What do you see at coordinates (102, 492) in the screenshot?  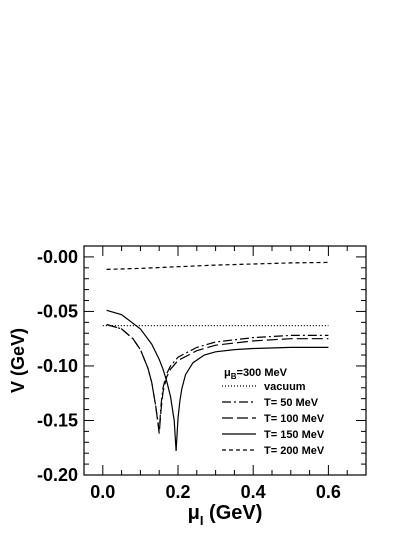 I see `x-tick-label: 0.0` at bounding box center [102, 492].